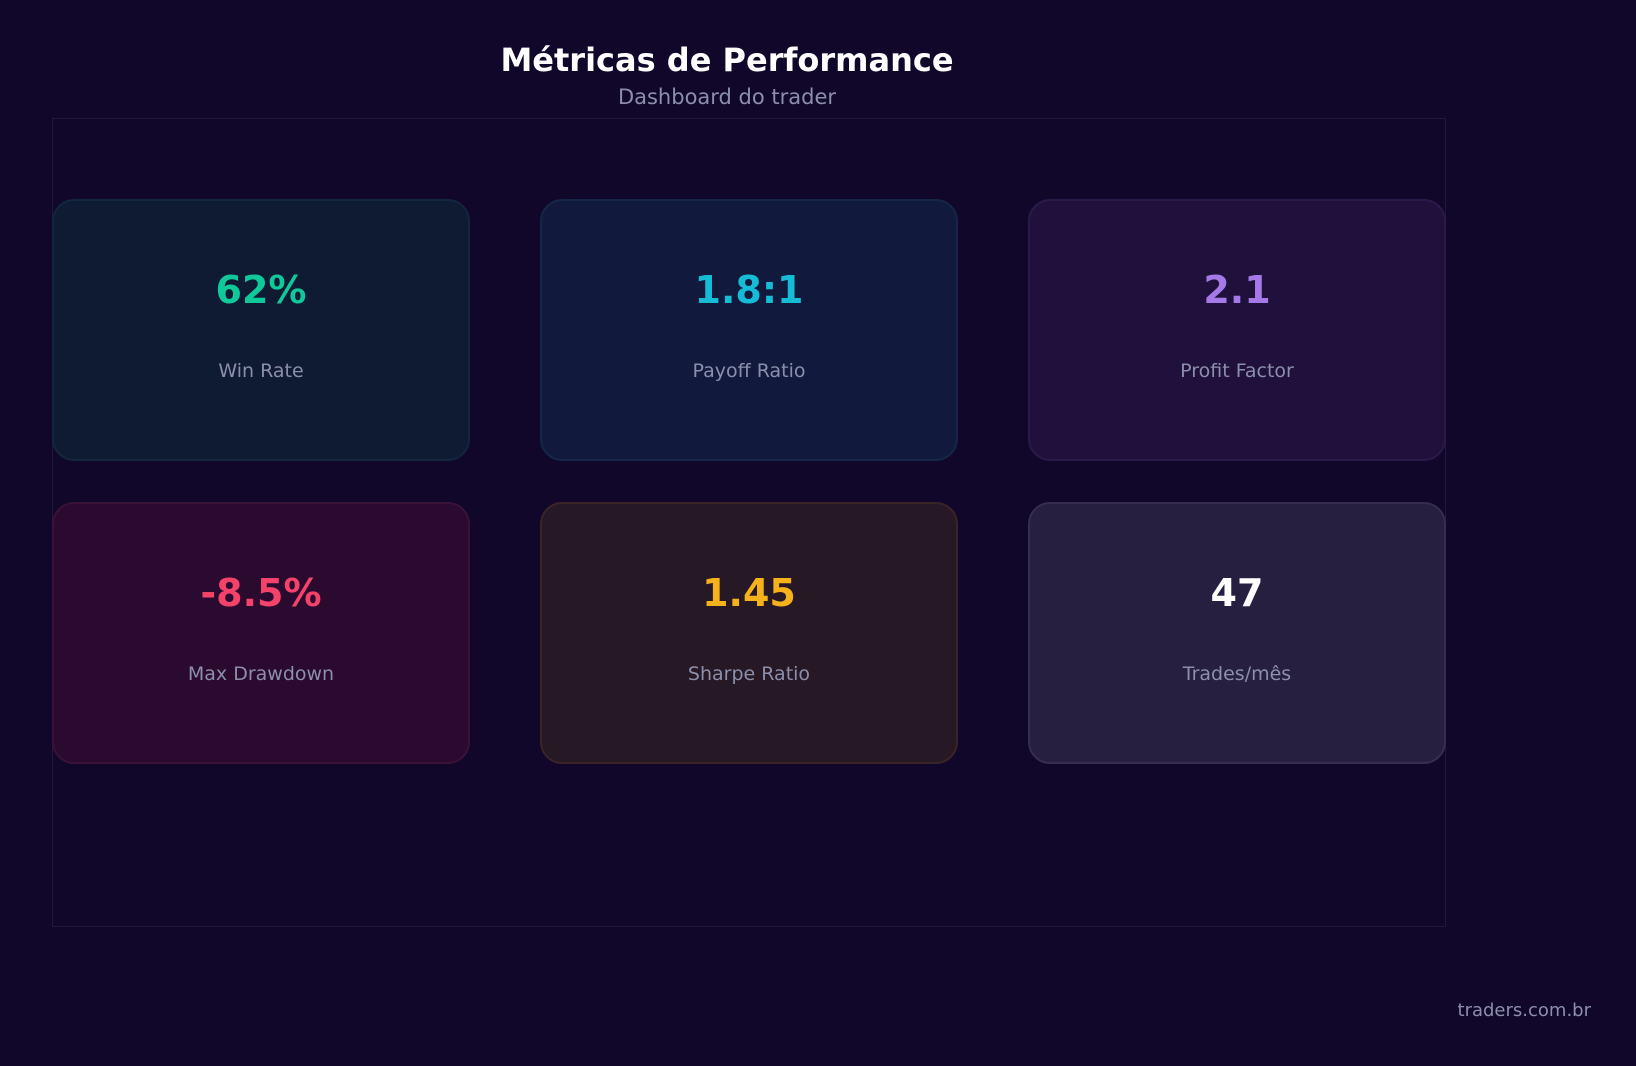  Describe the element at coordinates (1237, 593) in the screenshot. I see `metric-value: 47` at that location.